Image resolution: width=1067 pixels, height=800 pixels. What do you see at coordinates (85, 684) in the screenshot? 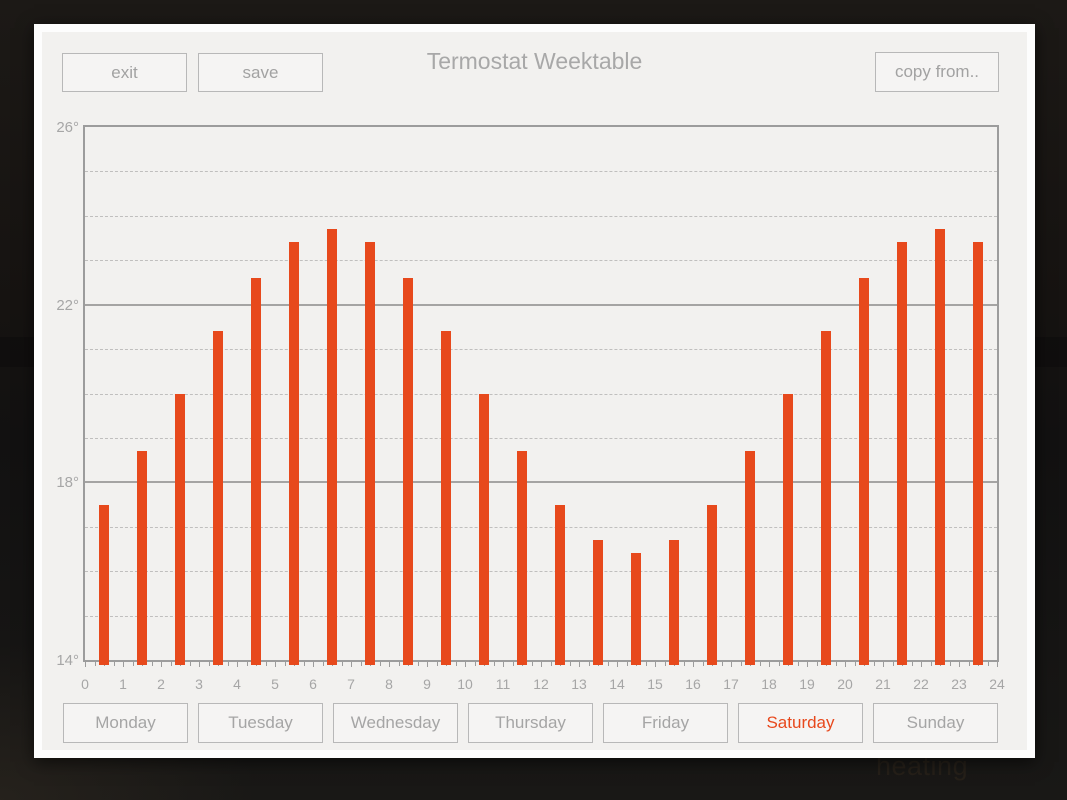
I see `x-axis-label-0: 0` at bounding box center [85, 684].